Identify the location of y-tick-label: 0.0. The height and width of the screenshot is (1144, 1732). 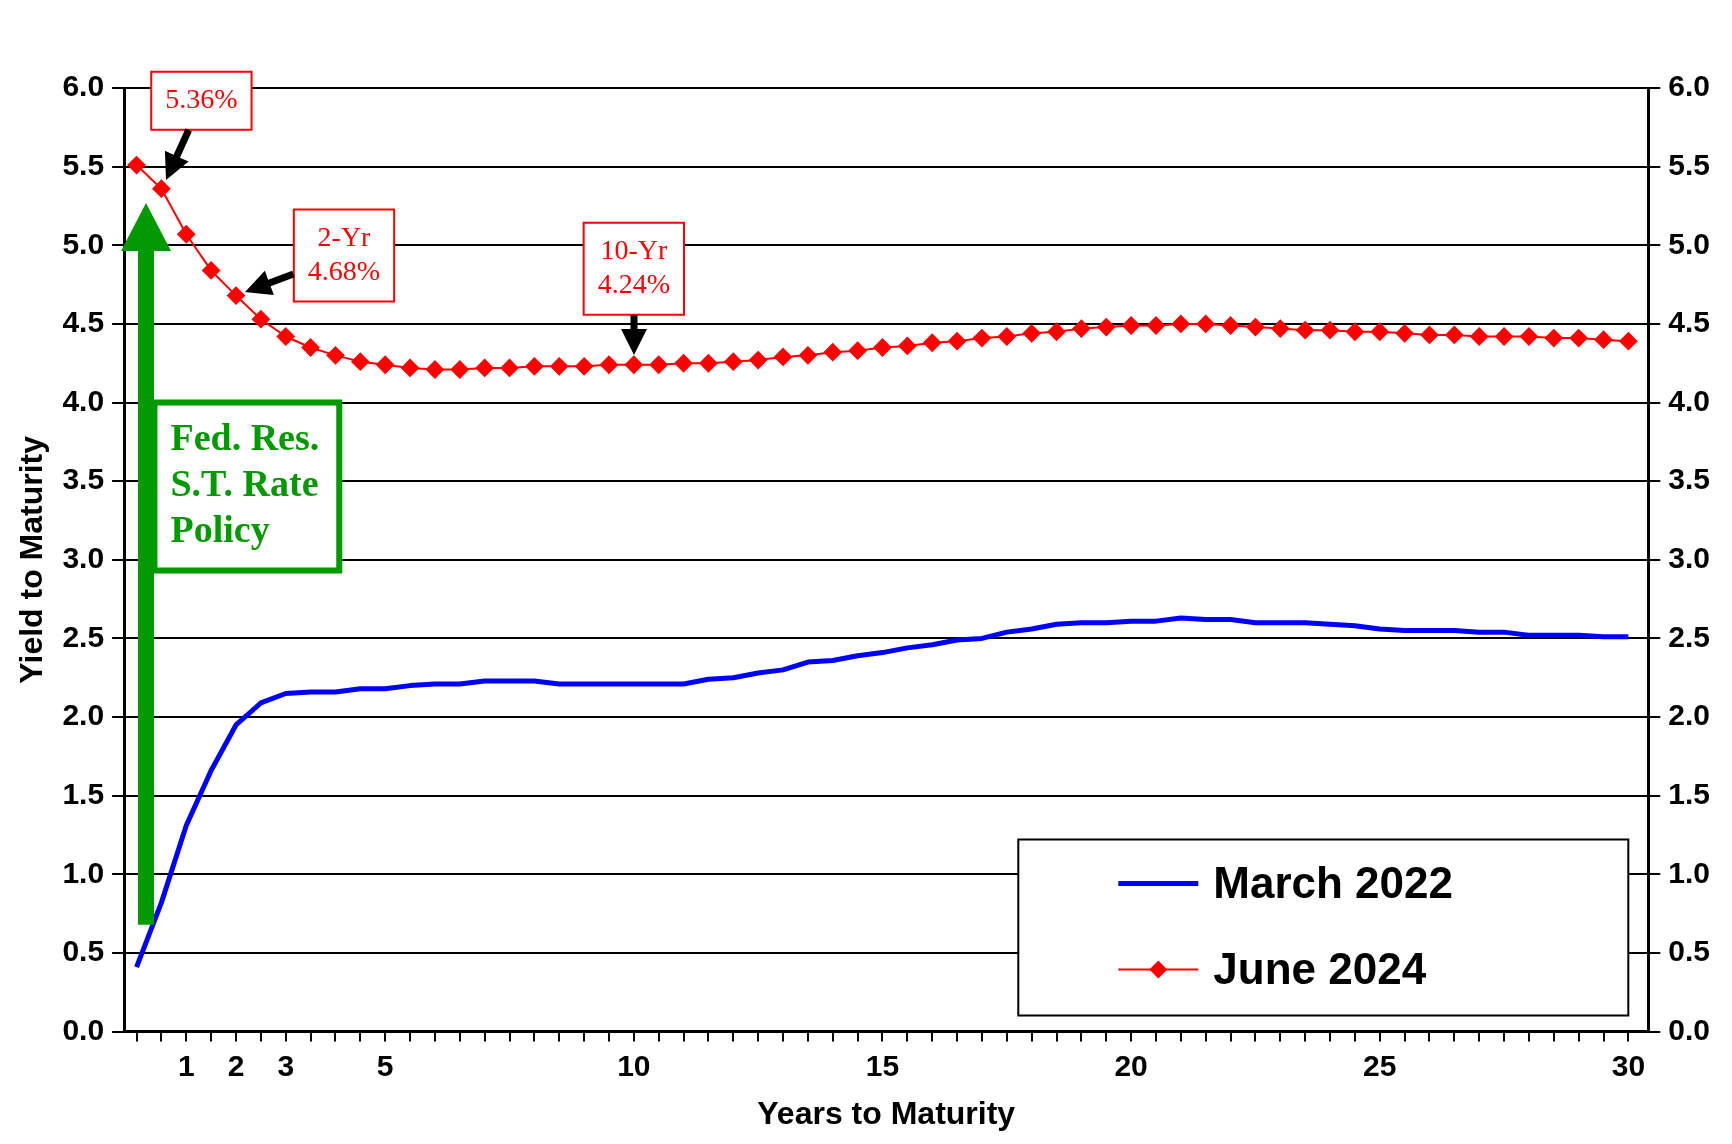
(83, 1029).